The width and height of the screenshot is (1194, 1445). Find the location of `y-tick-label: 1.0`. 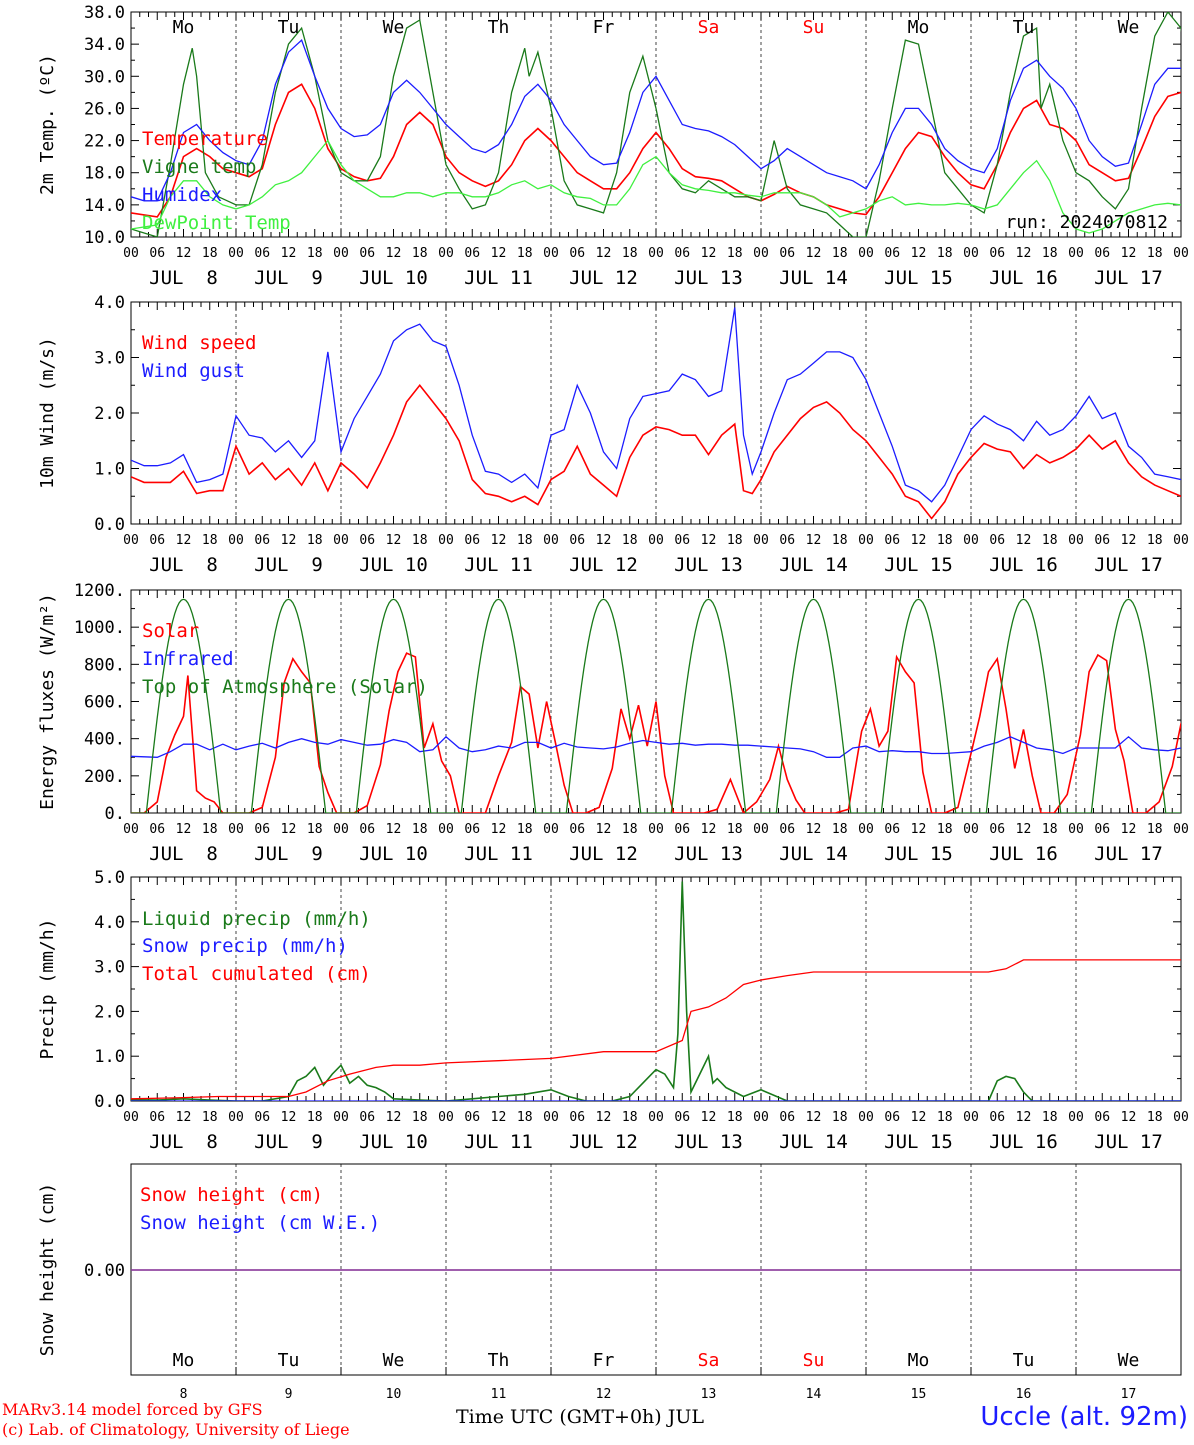

y-tick-label: 1.0 is located at coordinates (109, 470).